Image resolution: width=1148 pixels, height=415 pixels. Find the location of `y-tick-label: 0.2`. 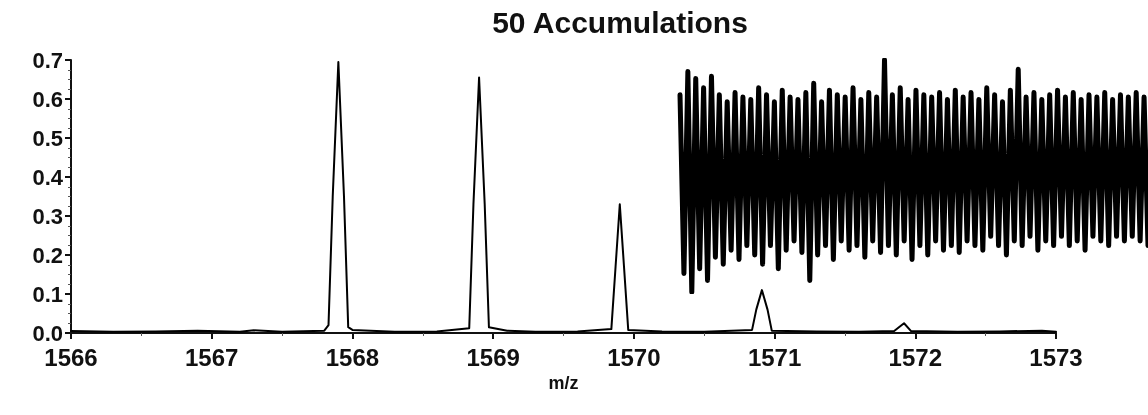

y-tick-label: 0.2 is located at coordinates (47, 255).